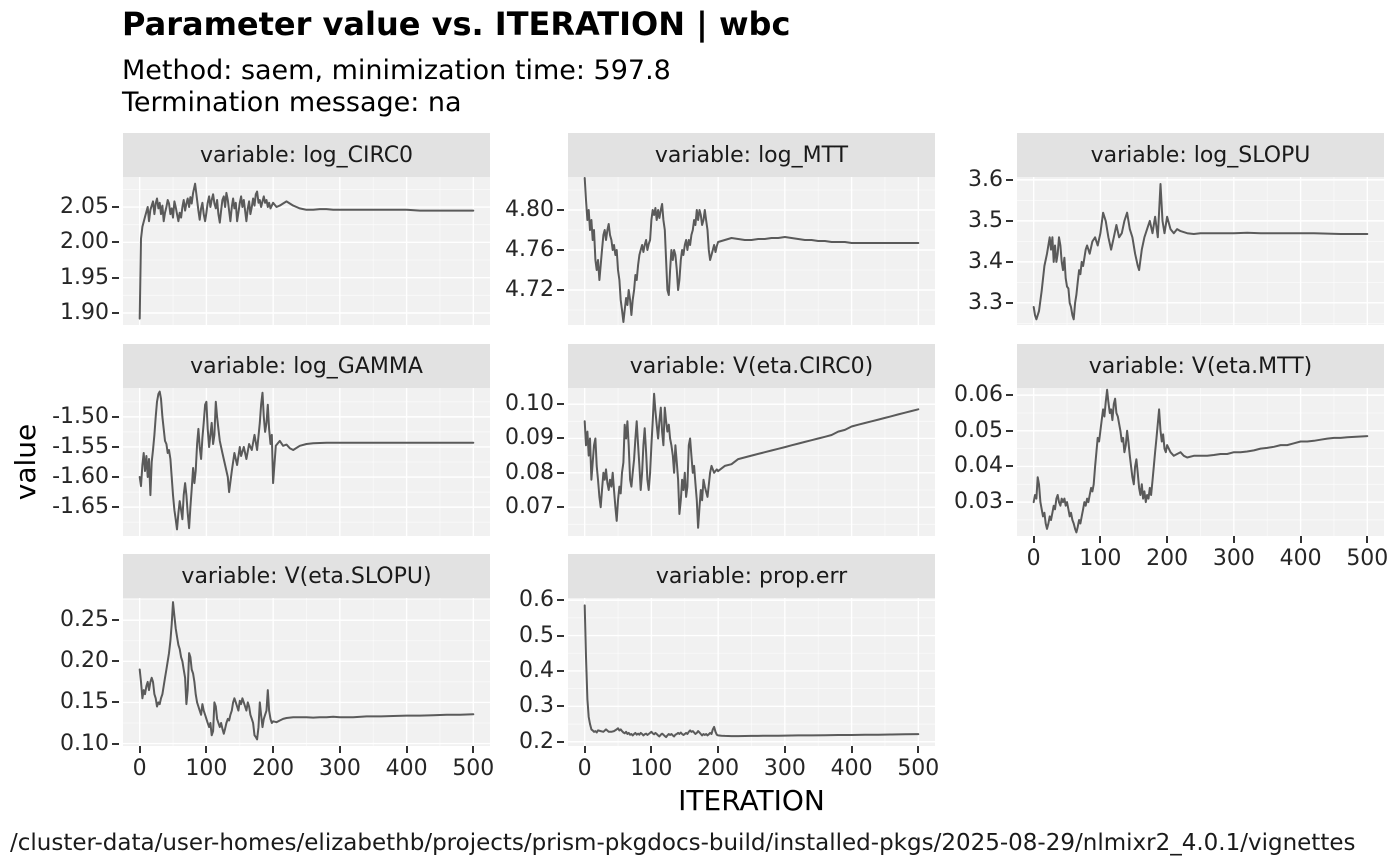  I want to click on facet-strip-label: variable: prop.err, so click(751, 576).